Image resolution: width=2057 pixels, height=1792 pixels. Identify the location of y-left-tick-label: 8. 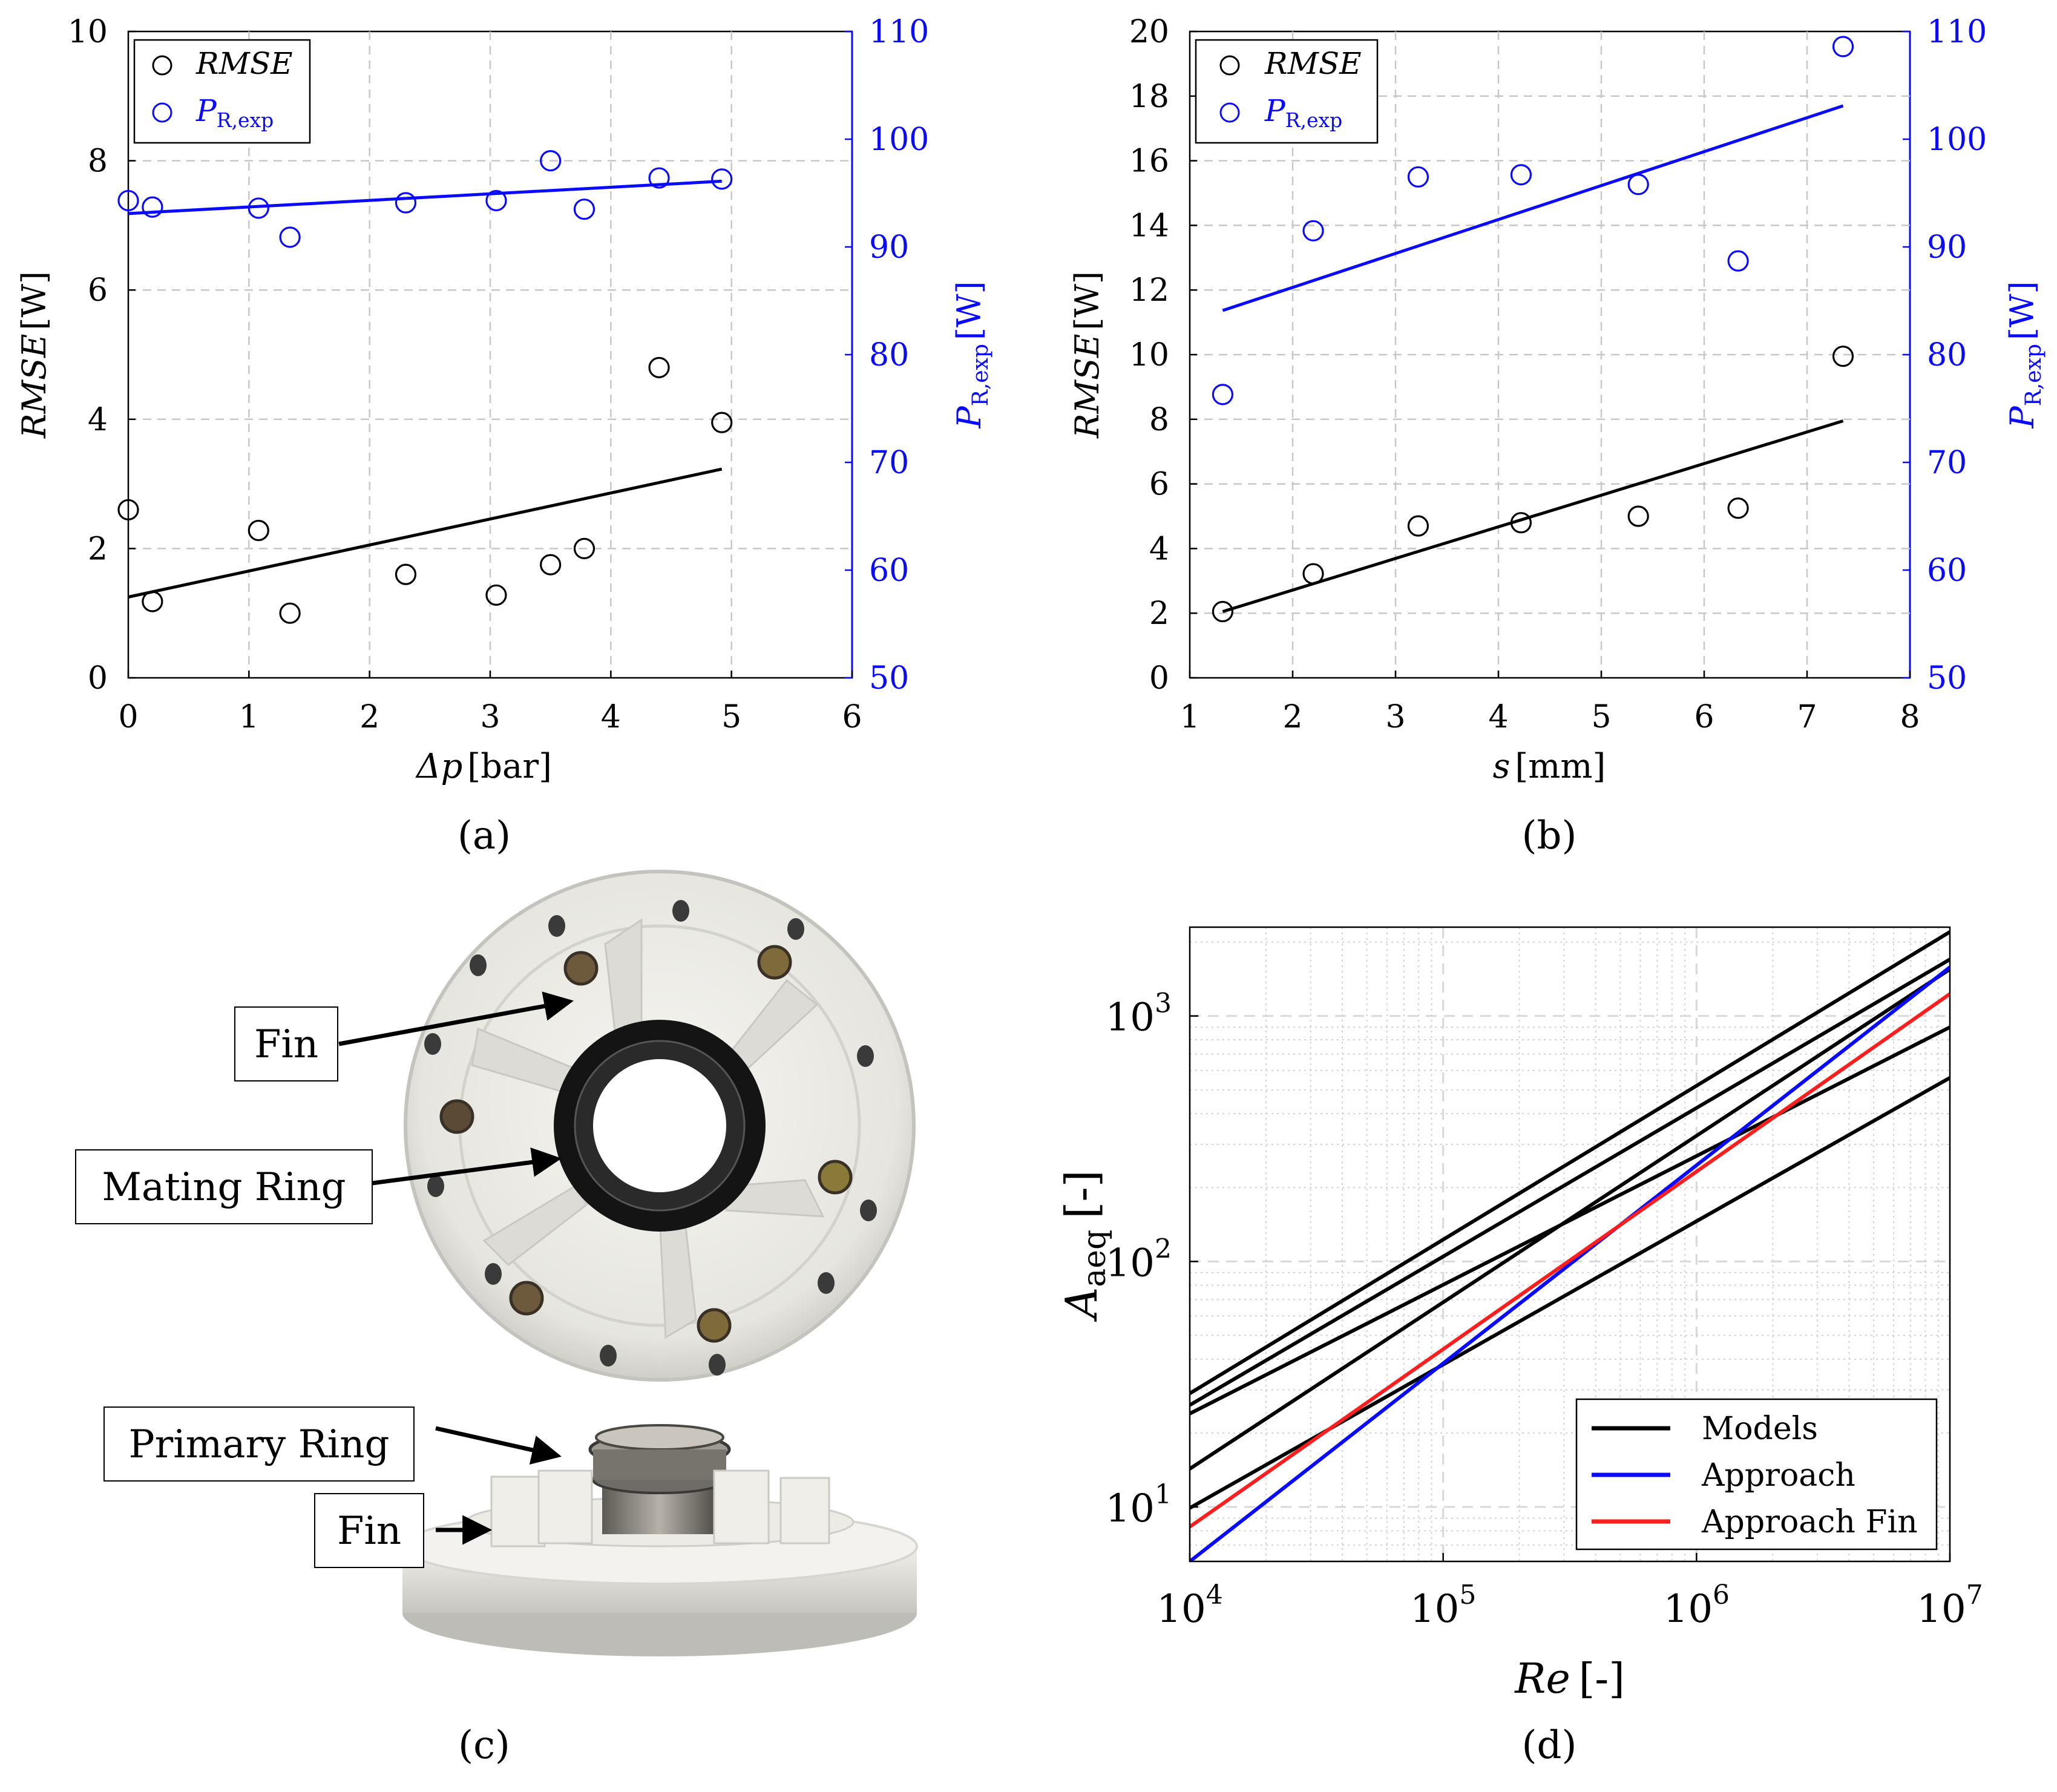
(1159, 420).